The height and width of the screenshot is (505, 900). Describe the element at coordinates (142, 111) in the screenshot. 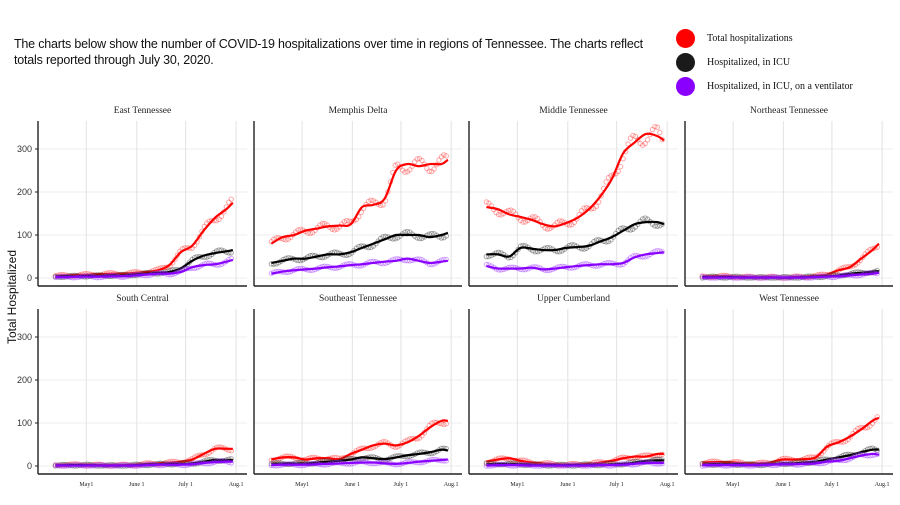

I see `panel-title: East Tennessee` at that location.